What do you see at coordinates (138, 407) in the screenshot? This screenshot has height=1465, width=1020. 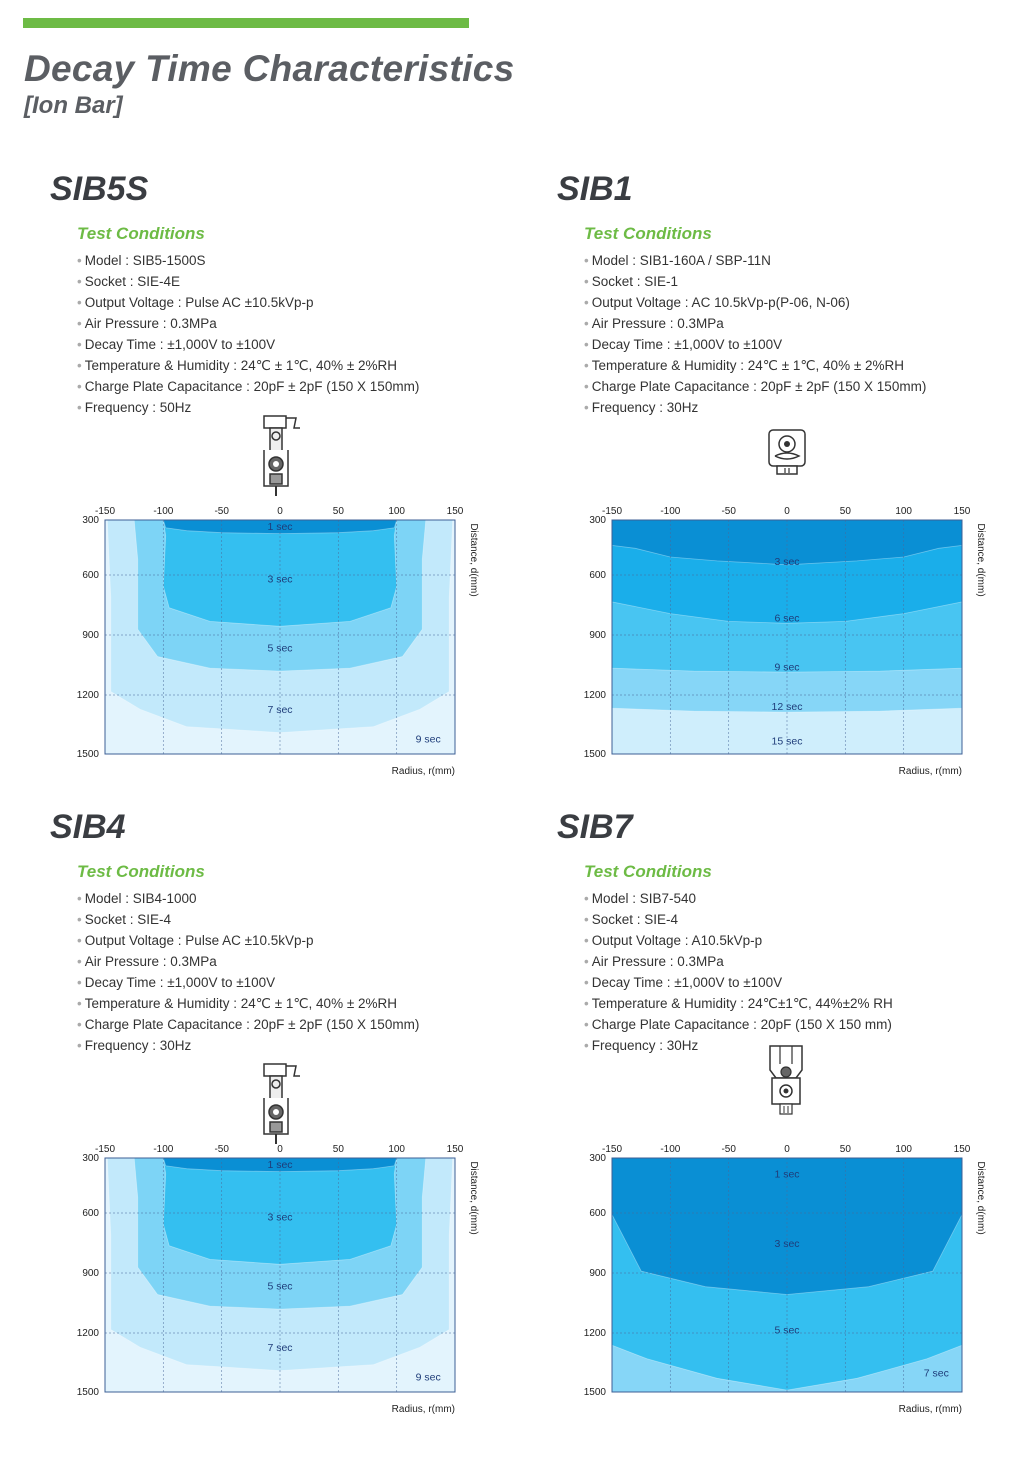 I see `condition-text: Frequency : 50Hz` at bounding box center [138, 407].